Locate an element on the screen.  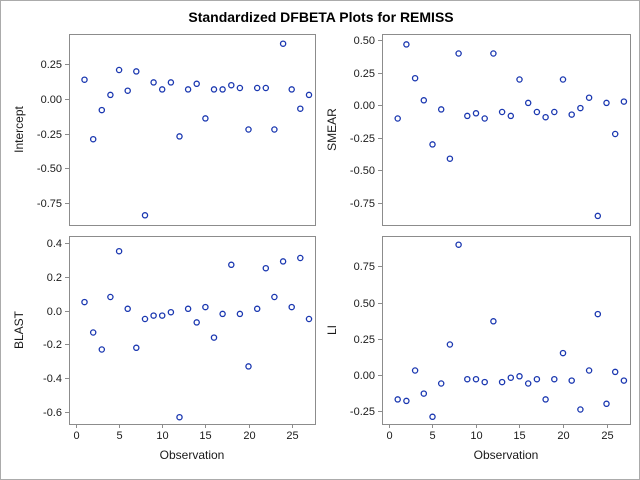
y-tick-label: 0.75 is located at coordinates (364, 267).